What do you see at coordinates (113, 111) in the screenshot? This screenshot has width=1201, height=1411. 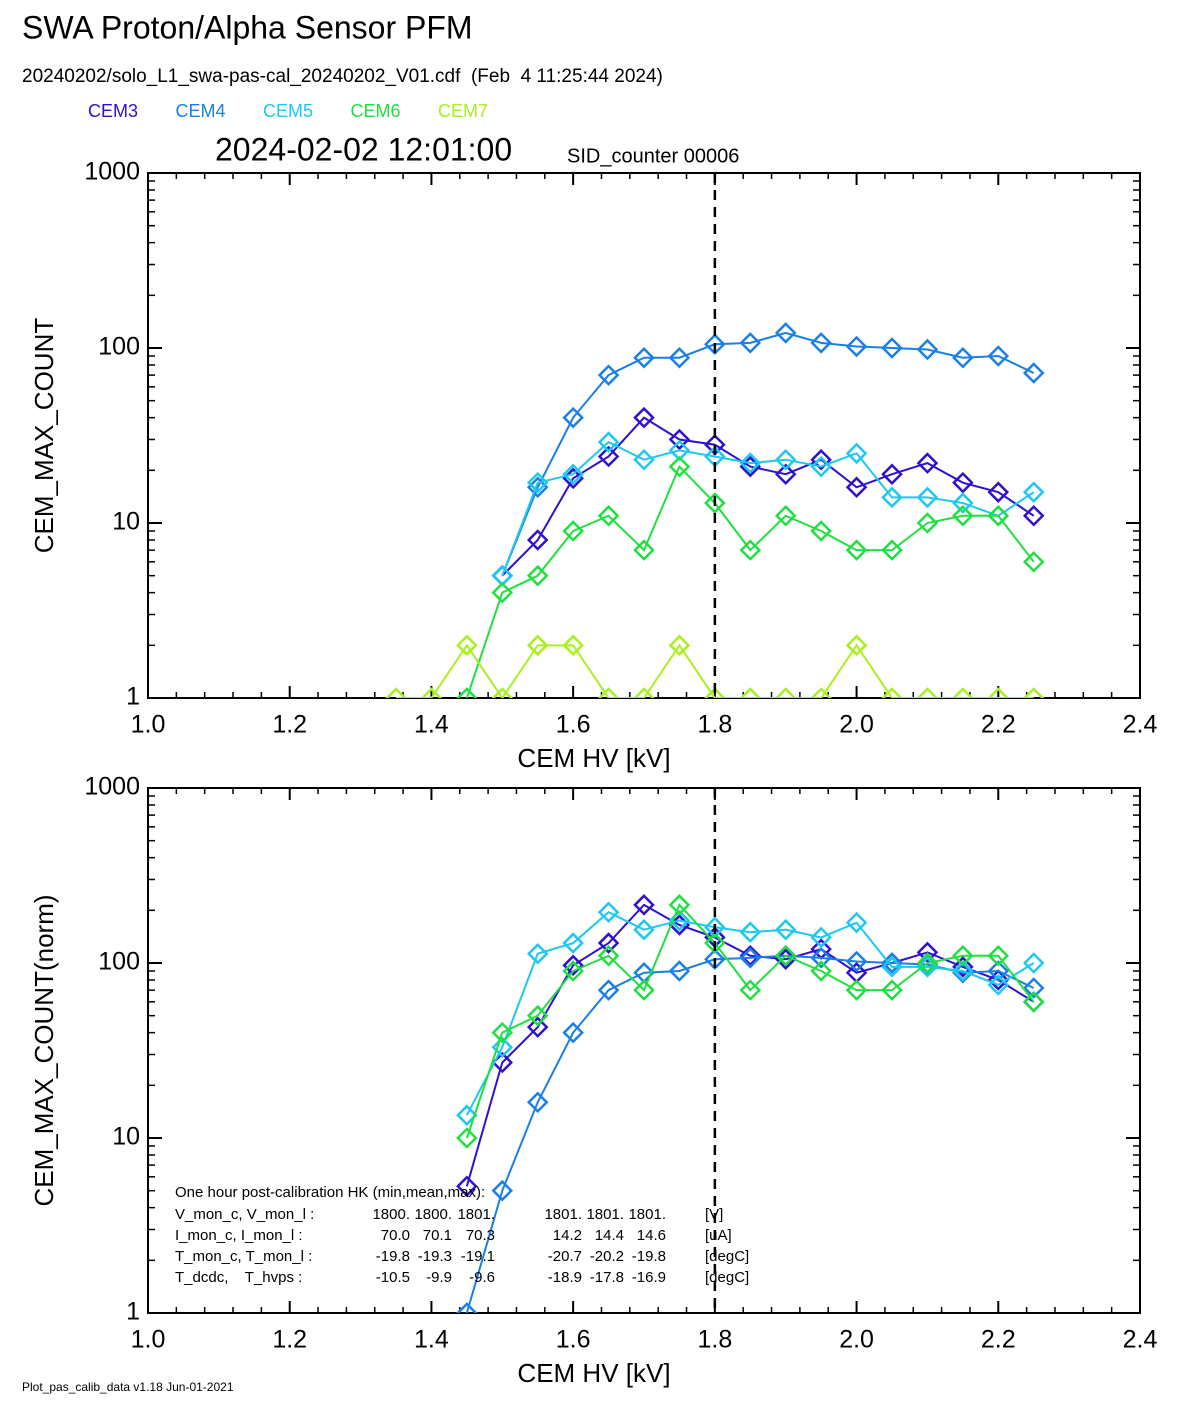 I see `legend-entry: CEM3` at bounding box center [113, 111].